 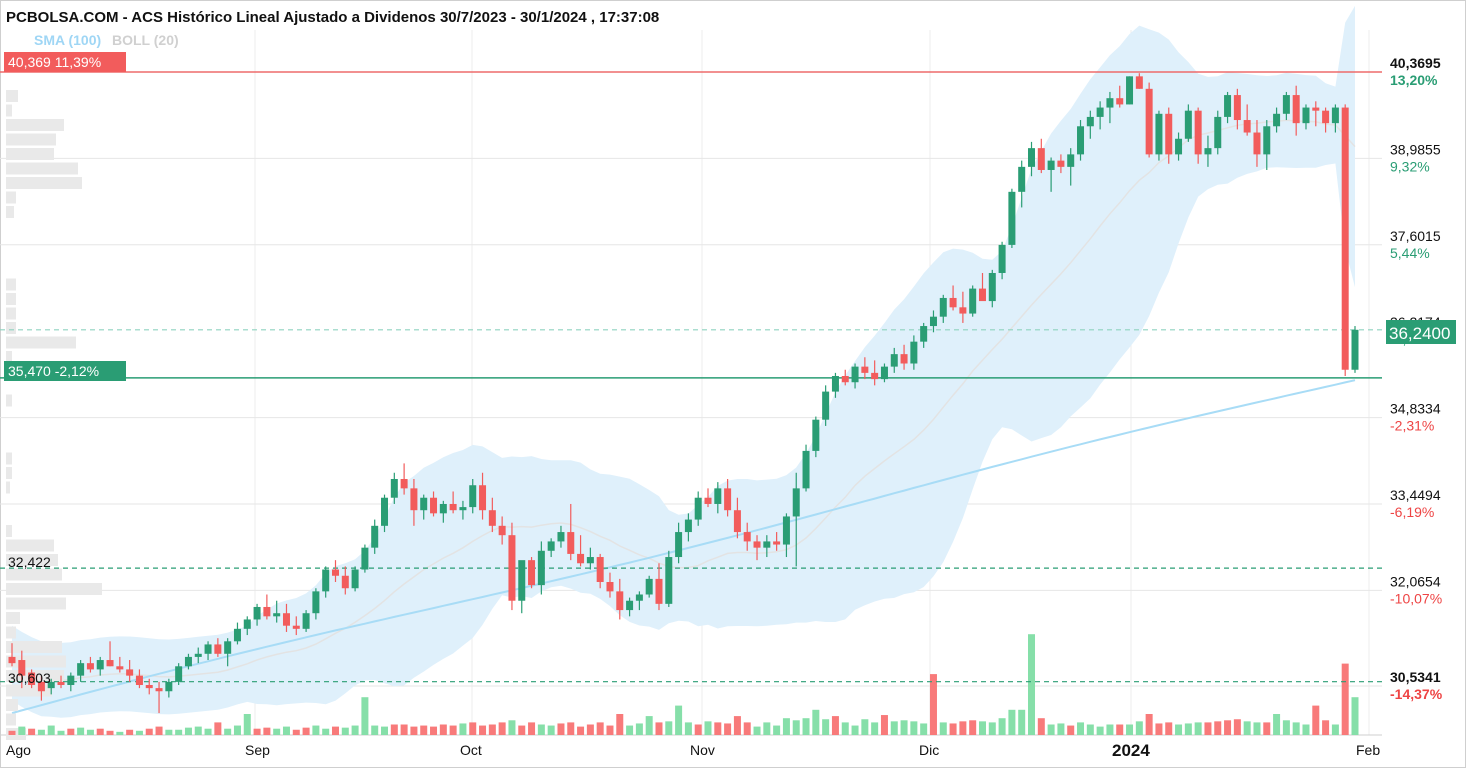 What do you see at coordinates (67, 40) in the screenshot?
I see `legend-sma: SMA (100)` at bounding box center [67, 40].